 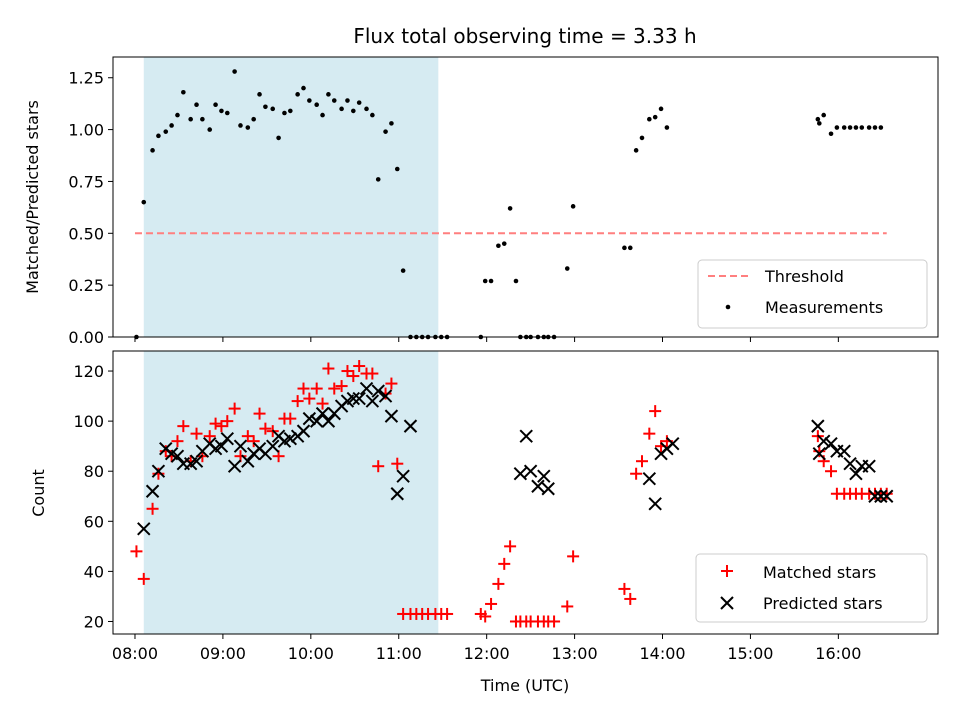 I want to click on top-legend-box, so click(x=812, y=294).